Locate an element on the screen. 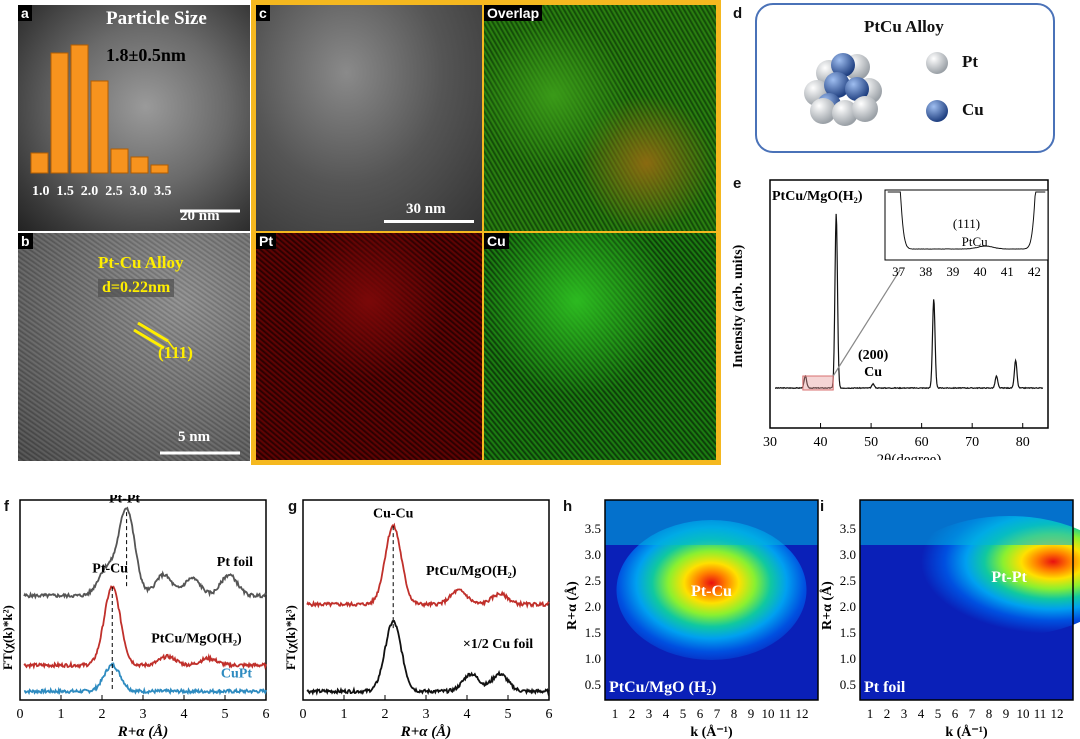 This screenshot has height=739, width=1080. xrd-x-tick: 60 is located at coordinates (922, 442).